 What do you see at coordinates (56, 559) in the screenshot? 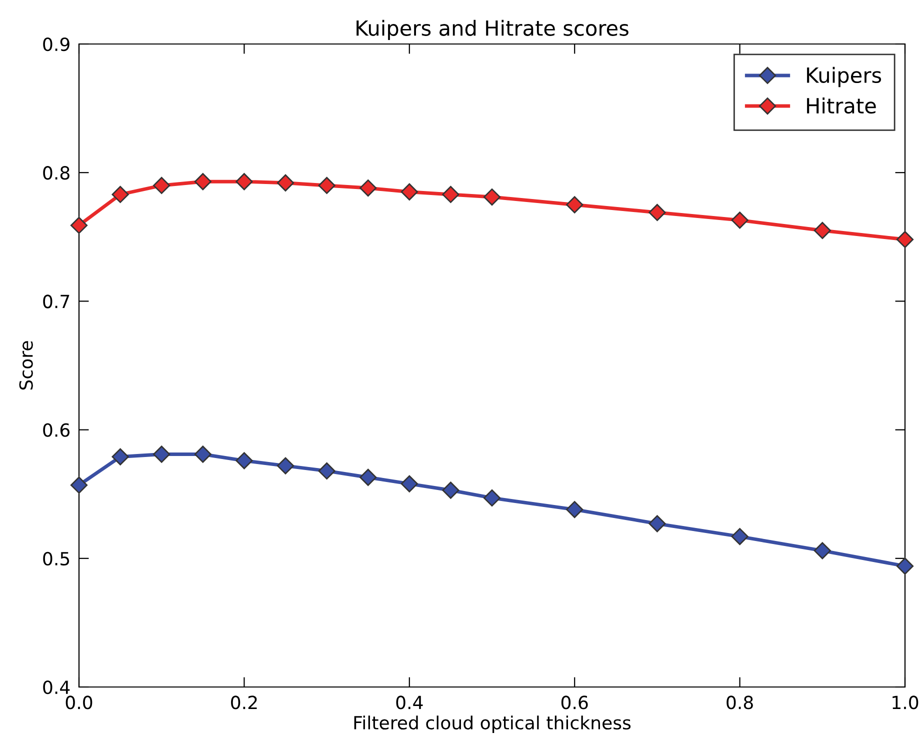
I see `y-tick-label: 0.5` at bounding box center [56, 559].